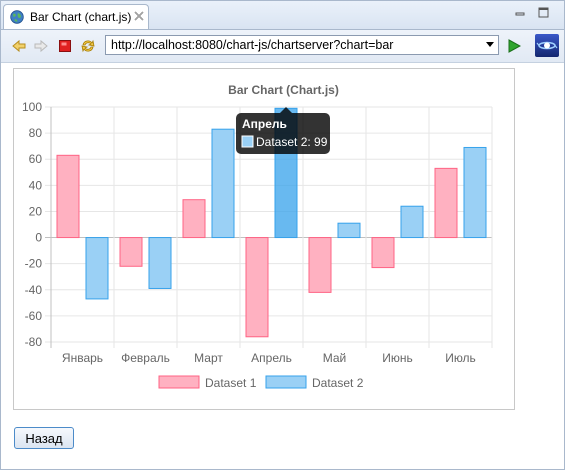  Describe the element at coordinates (38, 238) in the screenshot. I see `y-tick-label: 0` at that location.